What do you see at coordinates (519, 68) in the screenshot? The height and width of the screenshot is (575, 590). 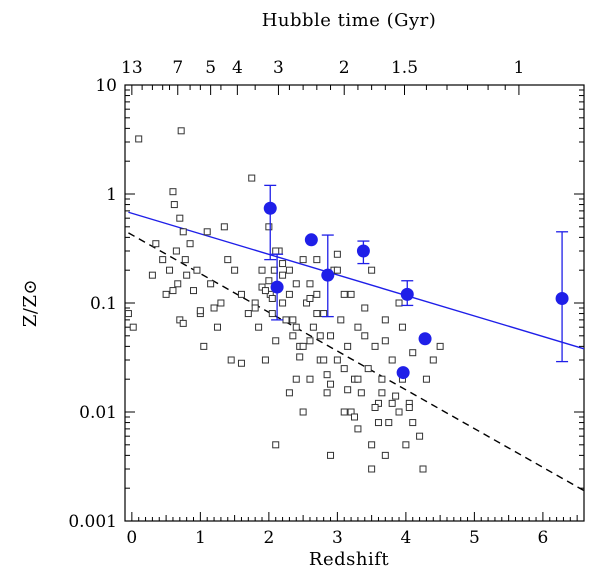 I see `top-tick-label: 1` at bounding box center [519, 68].